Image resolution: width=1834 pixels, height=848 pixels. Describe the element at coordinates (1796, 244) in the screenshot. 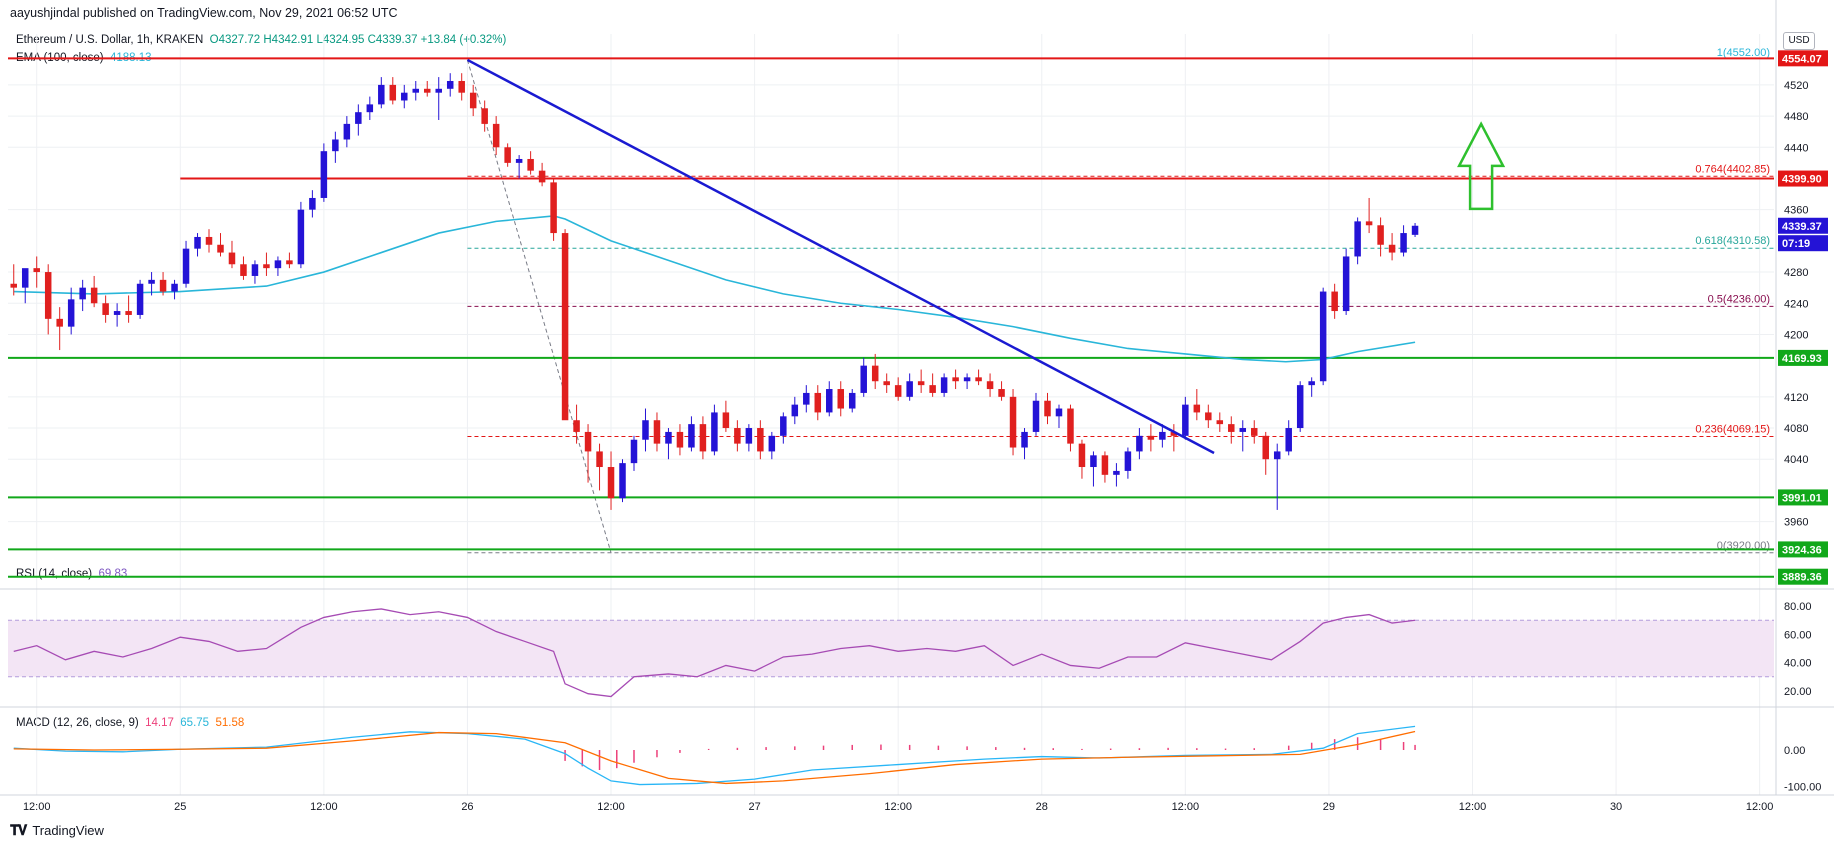

I see `price-tag-label: 07:19` at that location.